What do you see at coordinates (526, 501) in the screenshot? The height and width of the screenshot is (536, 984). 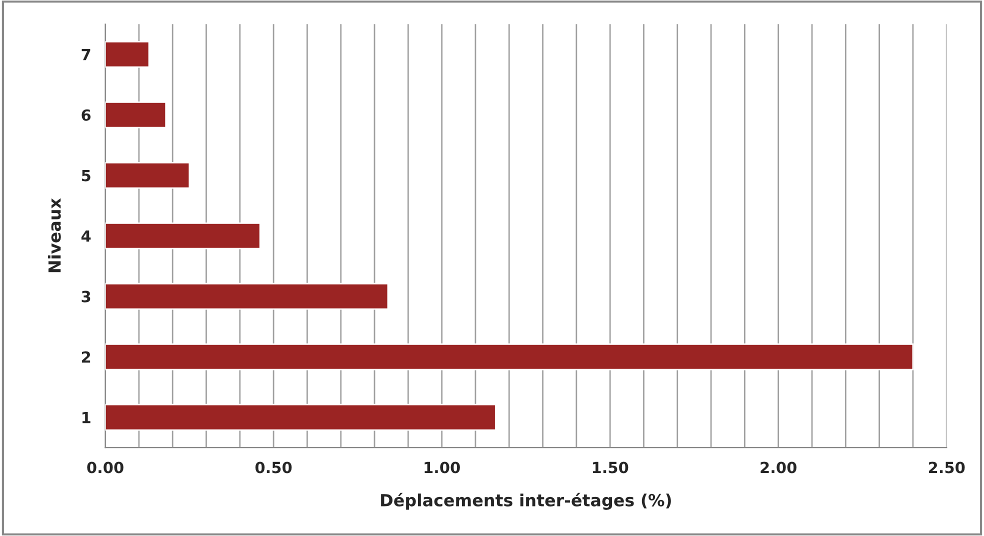 I see `x-axis-title: Déplacements inter-étages (%)` at bounding box center [526, 501].